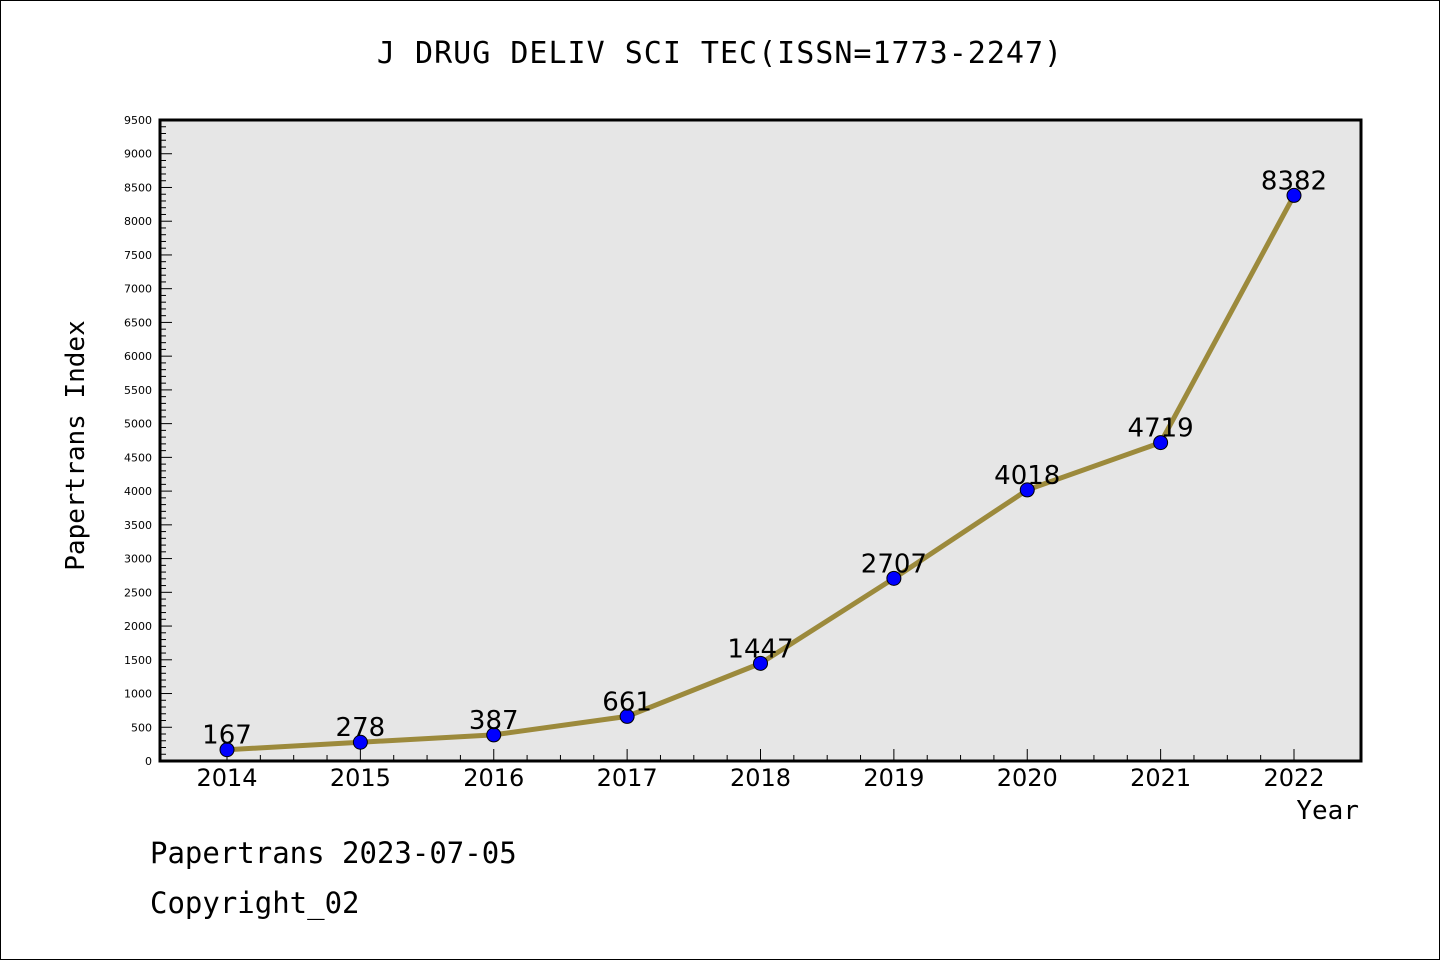 The height and width of the screenshot is (960, 1440). Describe the element at coordinates (893, 778) in the screenshot. I see `x-tick-label: 2019` at that location.